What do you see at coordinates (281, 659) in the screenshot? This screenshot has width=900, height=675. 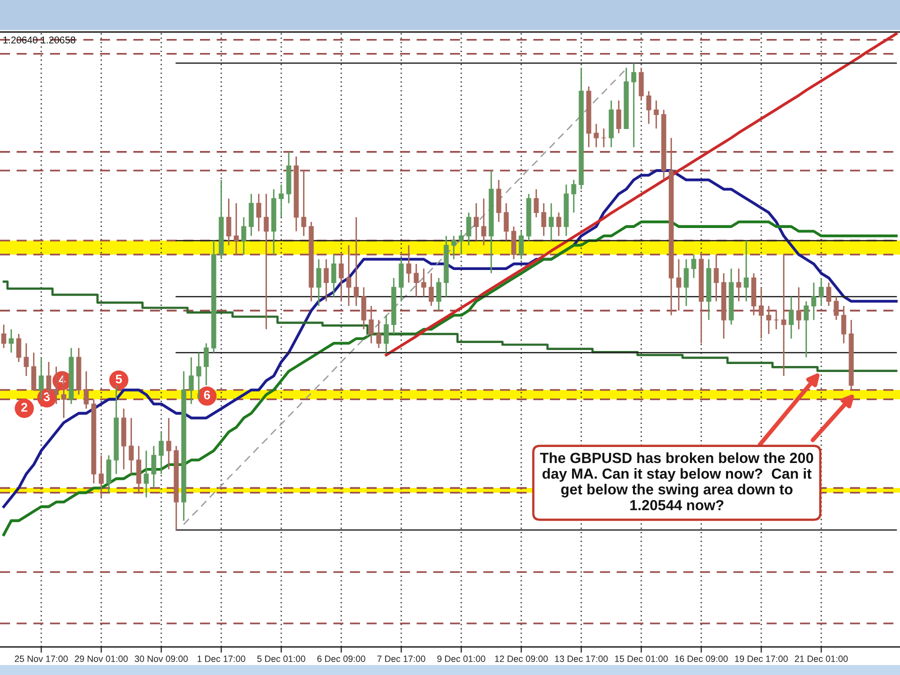 I see `x-tick-label: 5 Dec 01:00` at bounding box center [281, 659].